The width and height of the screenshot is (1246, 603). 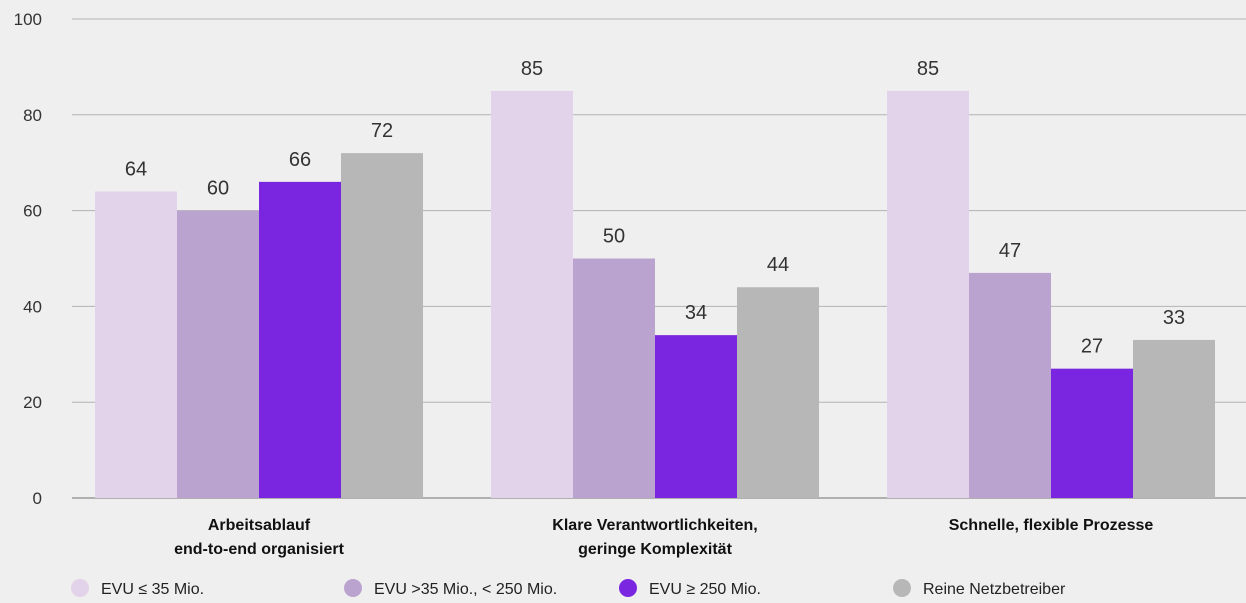 I want to click on y-tick-label: 100, so click(x=28, y=19).